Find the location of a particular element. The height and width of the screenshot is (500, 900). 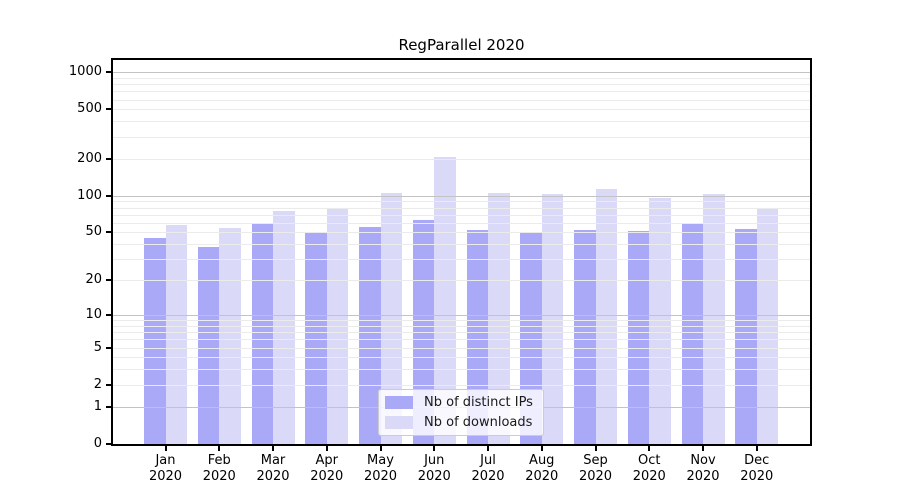

legend-swatch-downloads is located at coordinates (399, 423).